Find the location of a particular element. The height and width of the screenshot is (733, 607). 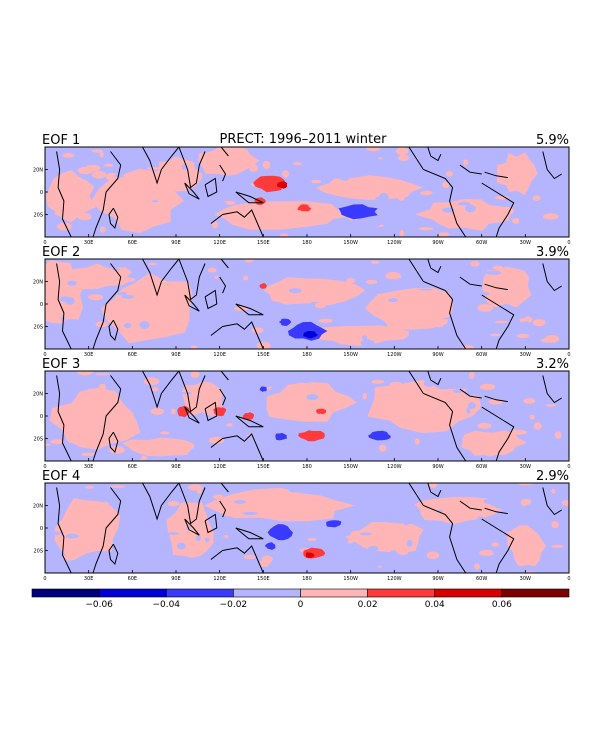

colorbar-tick-label: −0.02 is located at coordinates (234, 605).